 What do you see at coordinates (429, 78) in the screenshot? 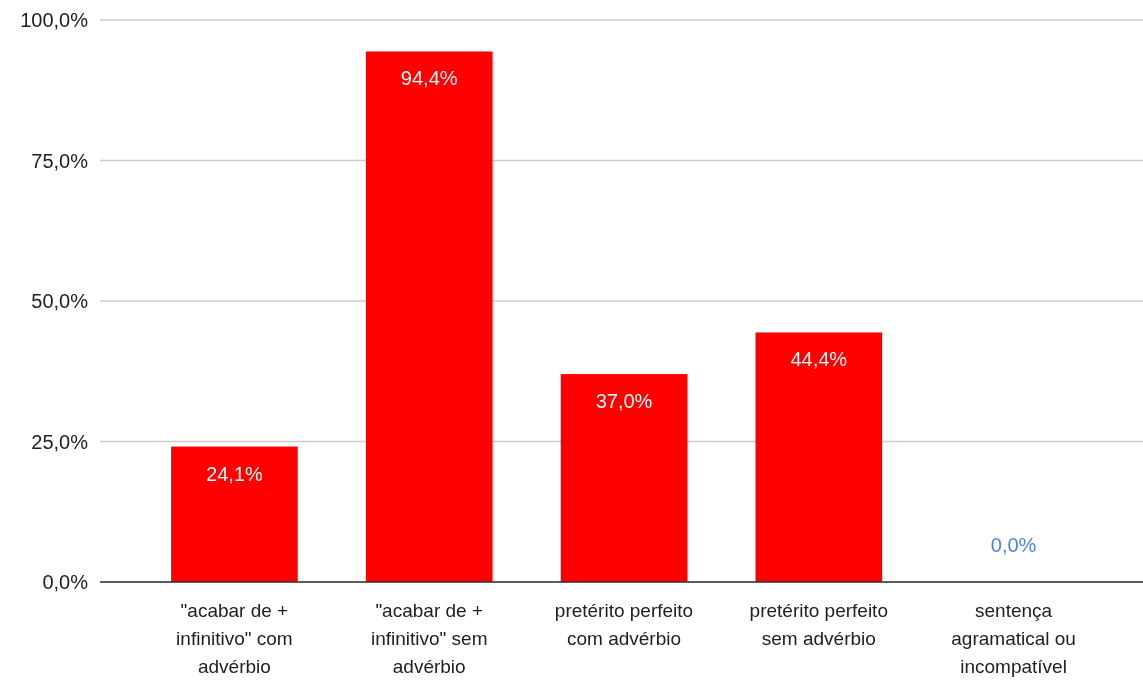
I see `data-label: 94,4%` at bounding box center [429, 78].